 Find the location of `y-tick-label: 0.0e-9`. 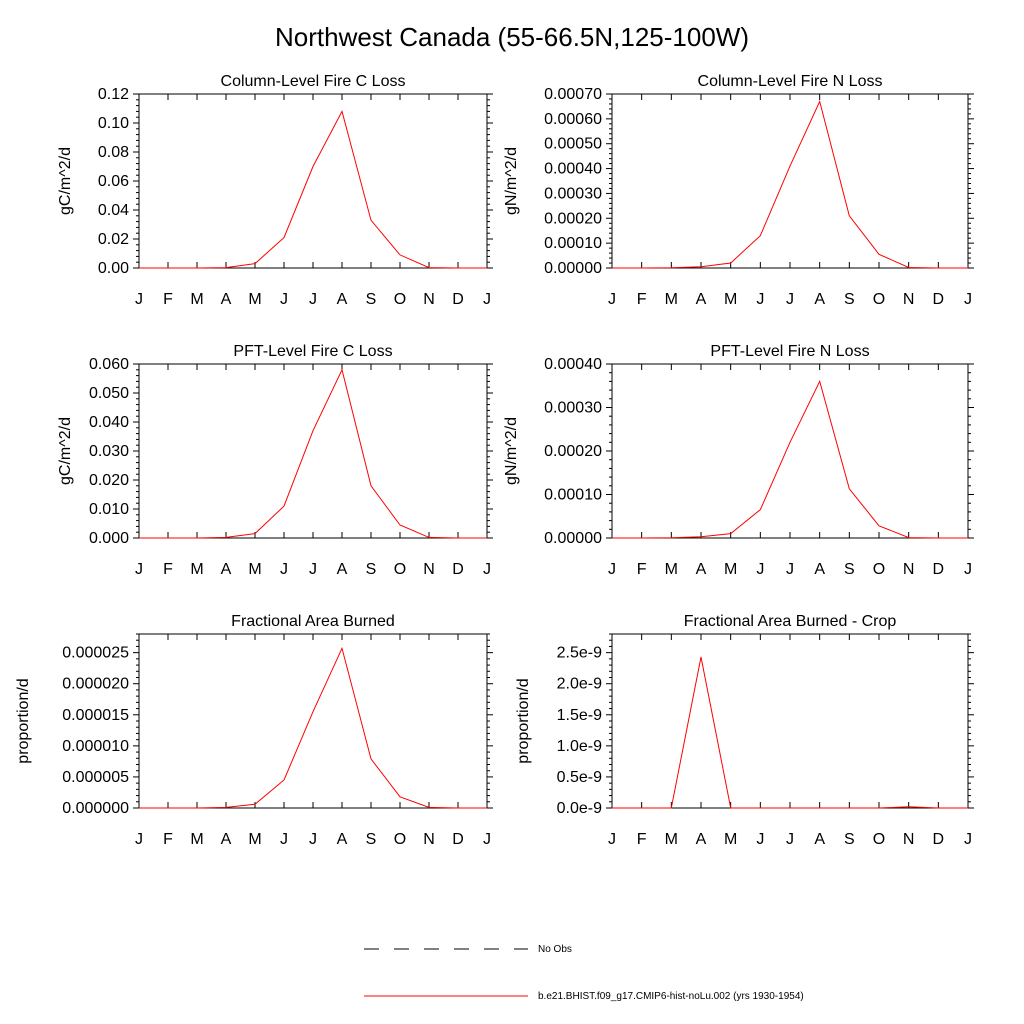

y-tick-label: 0.0e-9 is located at coordinates (579, 808).